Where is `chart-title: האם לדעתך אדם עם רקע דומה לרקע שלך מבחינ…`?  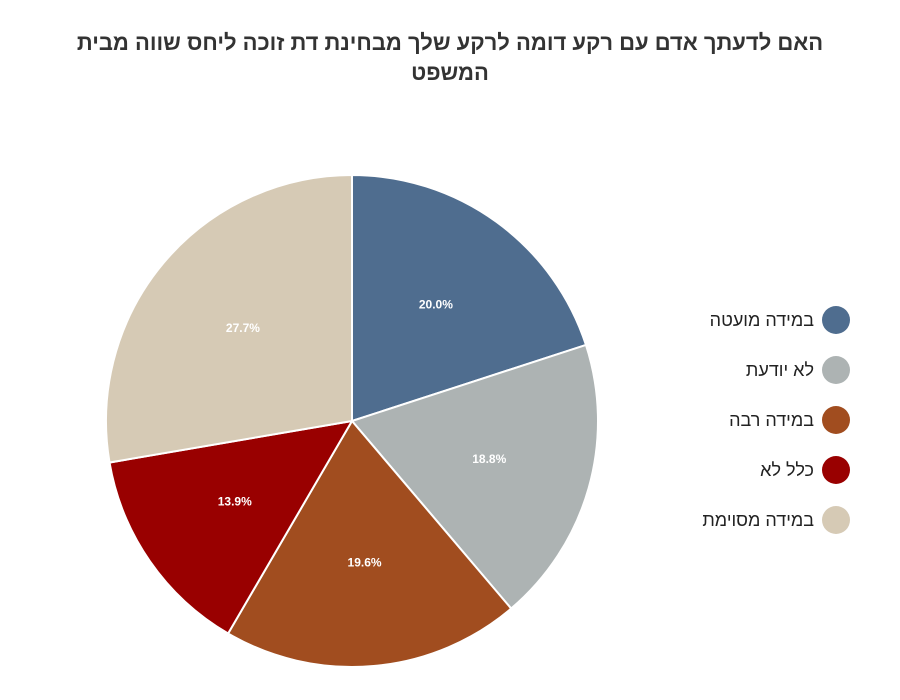 chart-title: האם לדעתך אדם עם רקע דומה לרקע שלך מבחינ… is located at coordinates (450, 57).